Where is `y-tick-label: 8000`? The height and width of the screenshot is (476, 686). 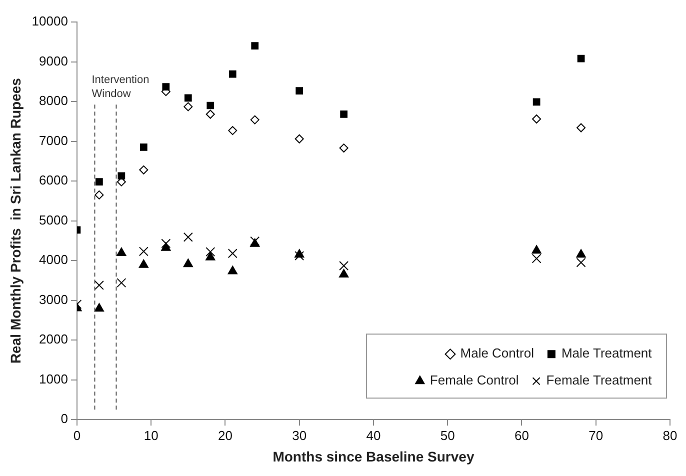 y-tick-label: 8000 is located at coordinates (53, 100).